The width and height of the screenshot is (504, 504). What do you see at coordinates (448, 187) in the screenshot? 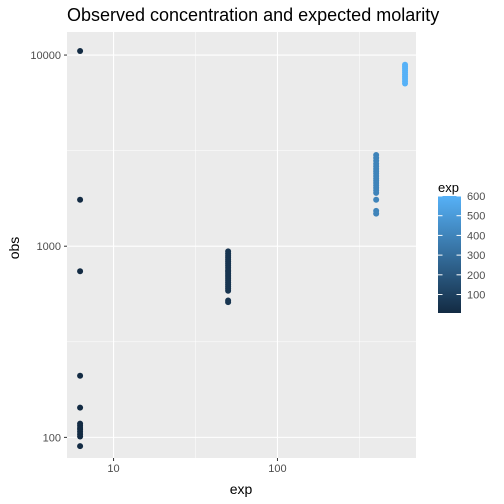
I see `legend-title: exp` at bounding box center [448, 187].